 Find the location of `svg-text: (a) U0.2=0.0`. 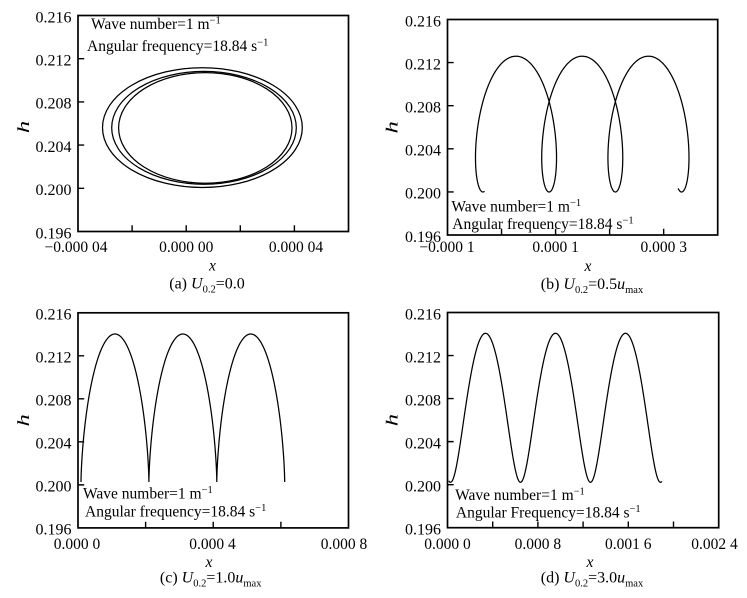

svg-text: (a) U0.2=0.0 is located at coordinates (206, 285).